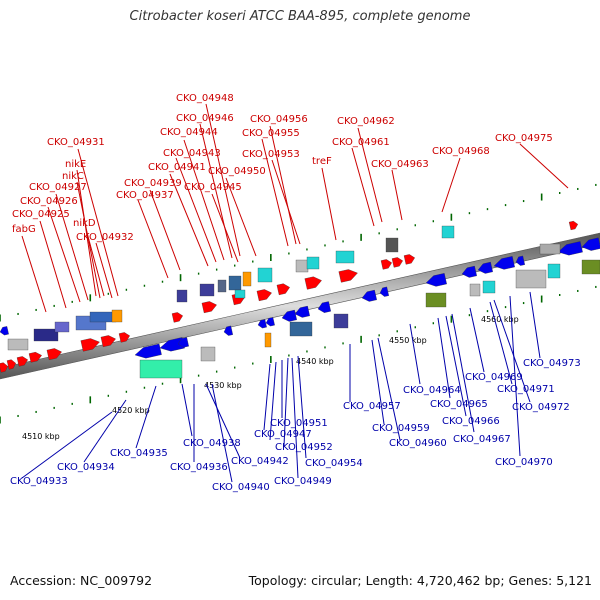 This screenshot has width=600, height=600. I want to click on gene-label: CKO_04940, so click(241, 487).